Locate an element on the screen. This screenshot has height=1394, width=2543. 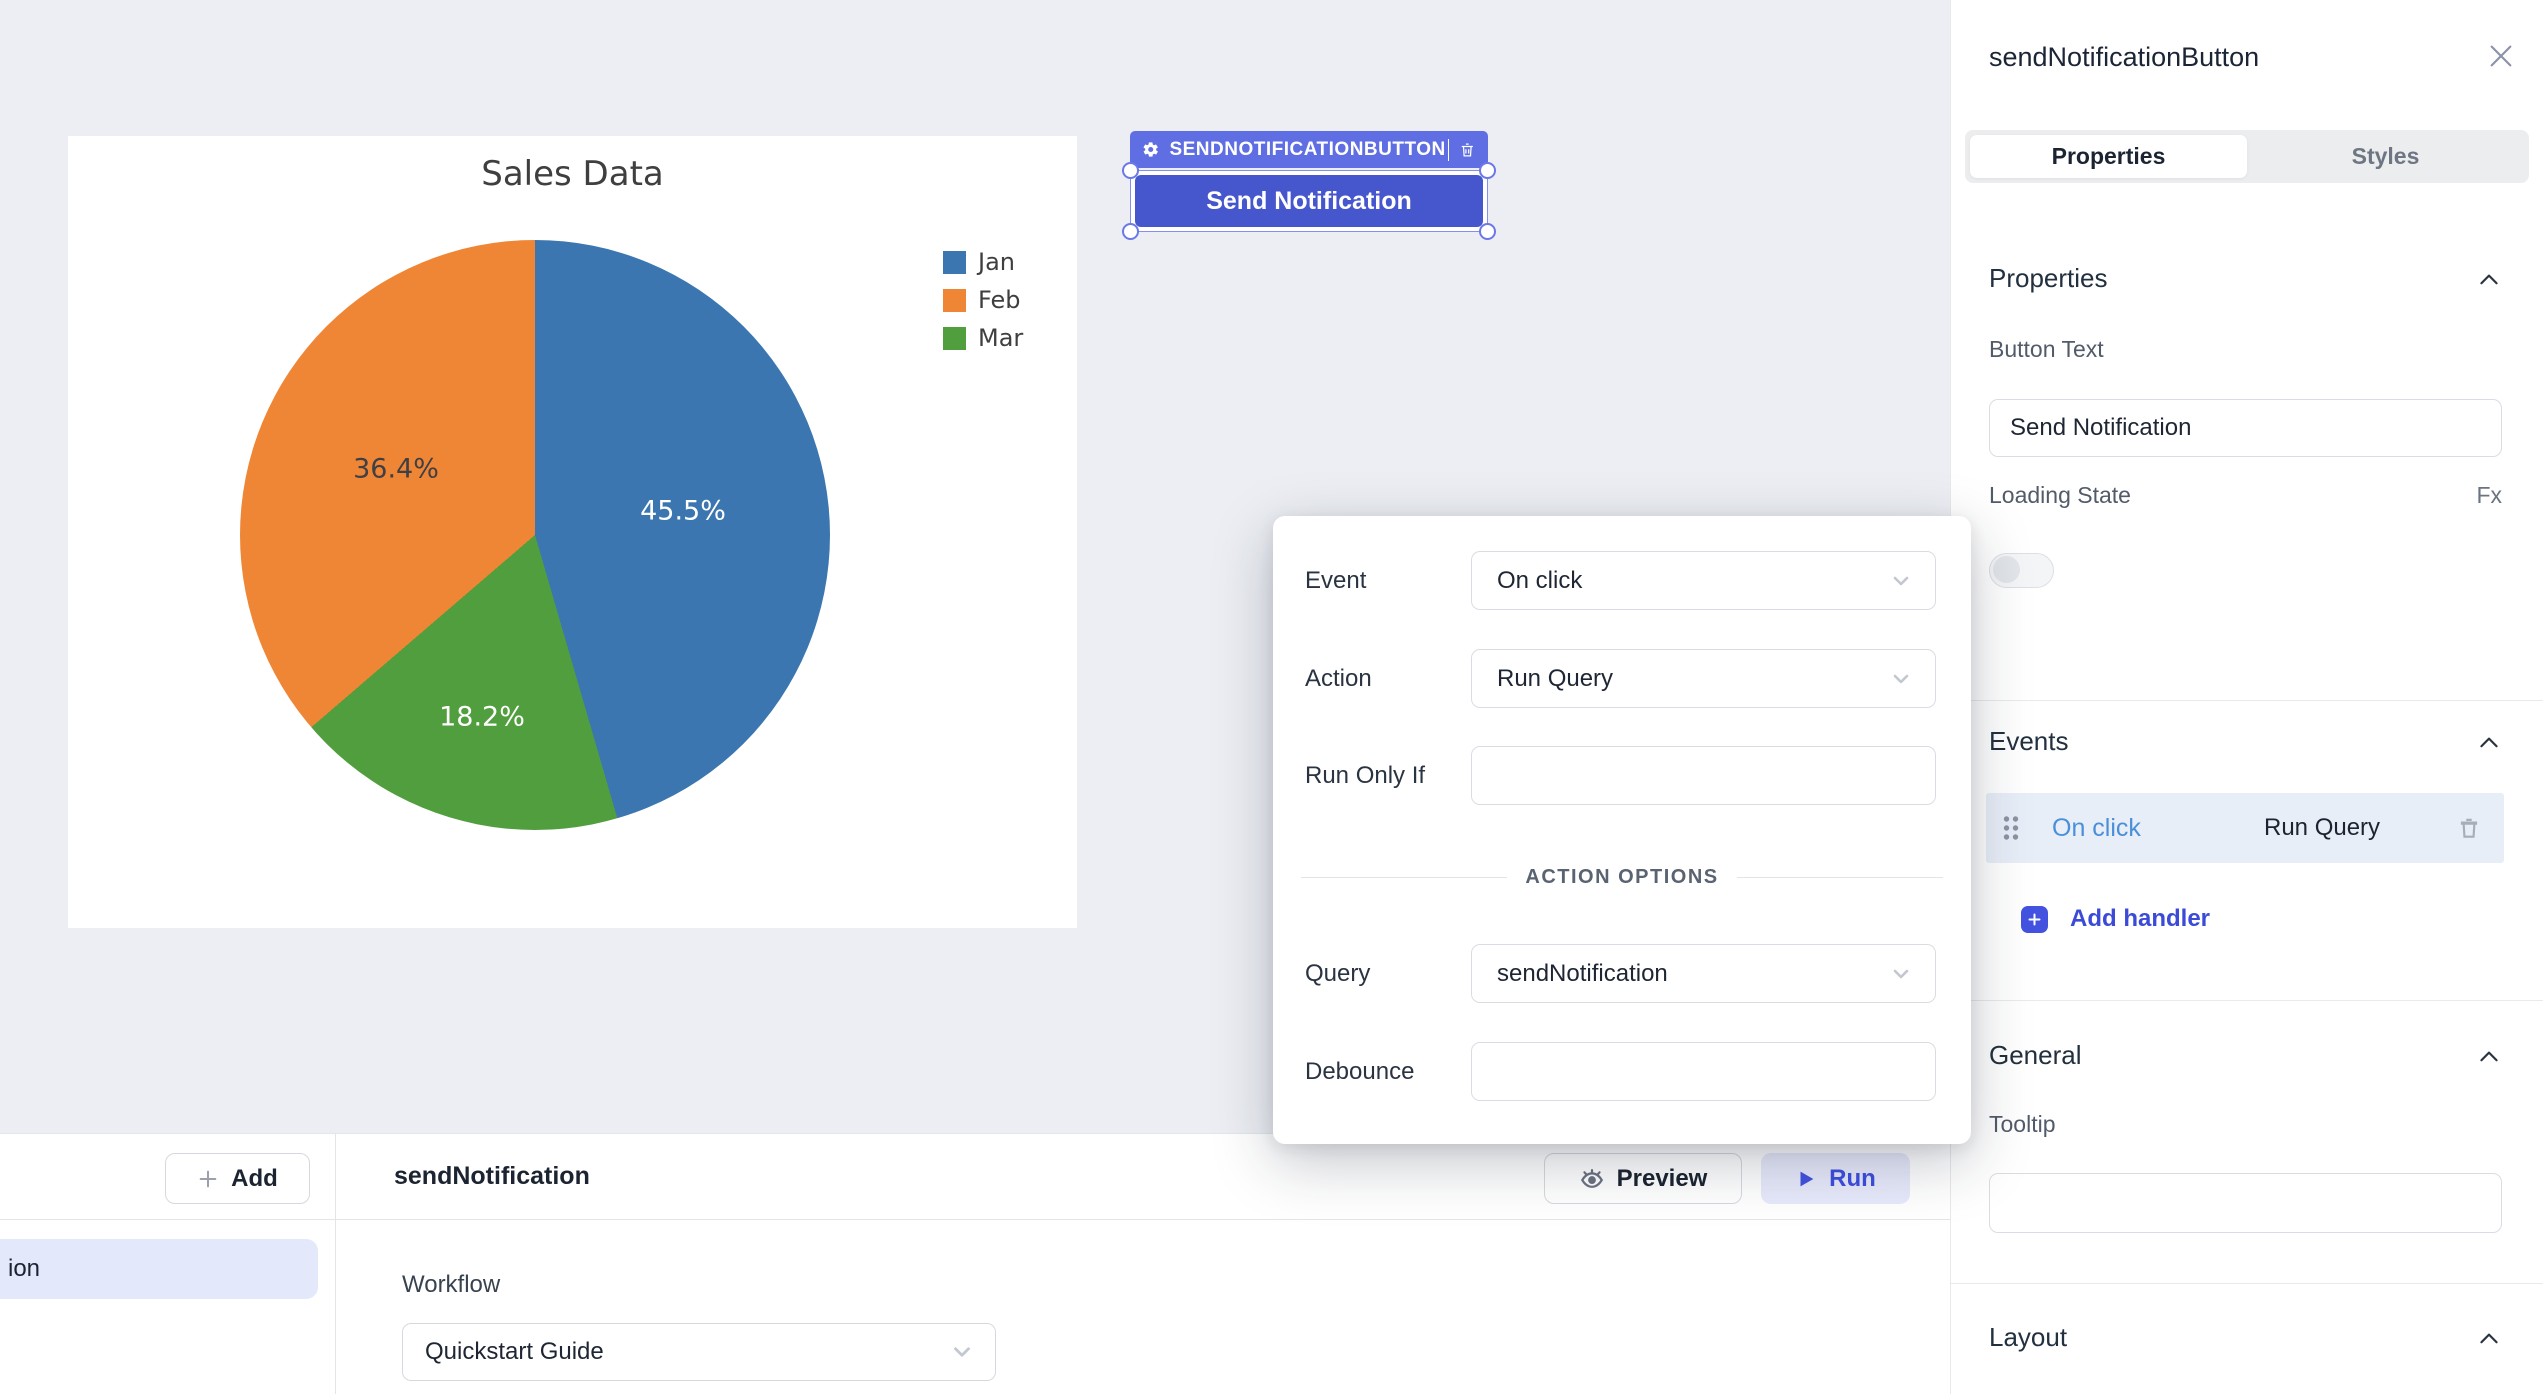
tooltip-label: Tooltip is located at coordinates (2022, 1124).